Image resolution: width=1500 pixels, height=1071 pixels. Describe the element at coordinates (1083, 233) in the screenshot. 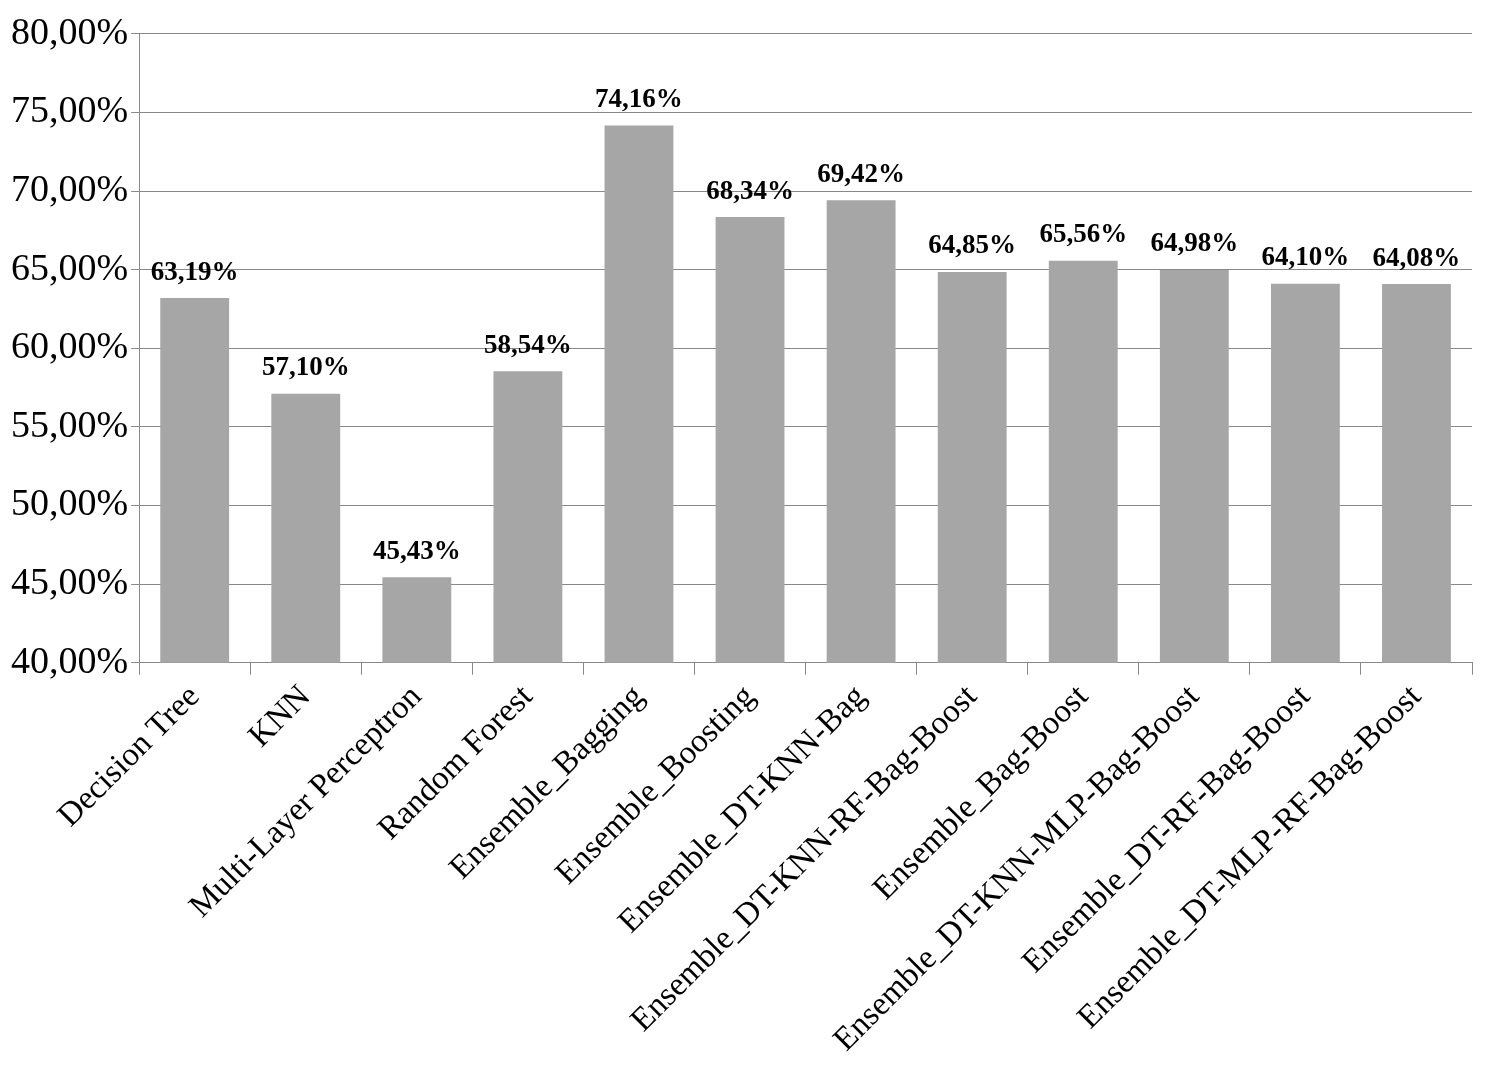

I see `data-label: 65,56%` at that location.